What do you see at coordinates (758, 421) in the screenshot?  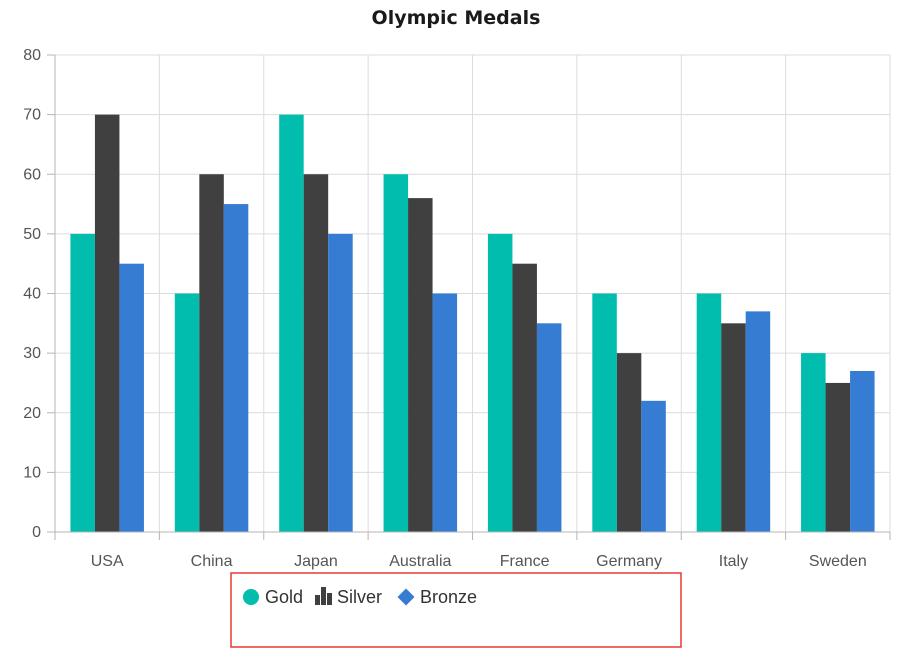 I see `bar-bronze-italy` at bounding box center [758, 421].